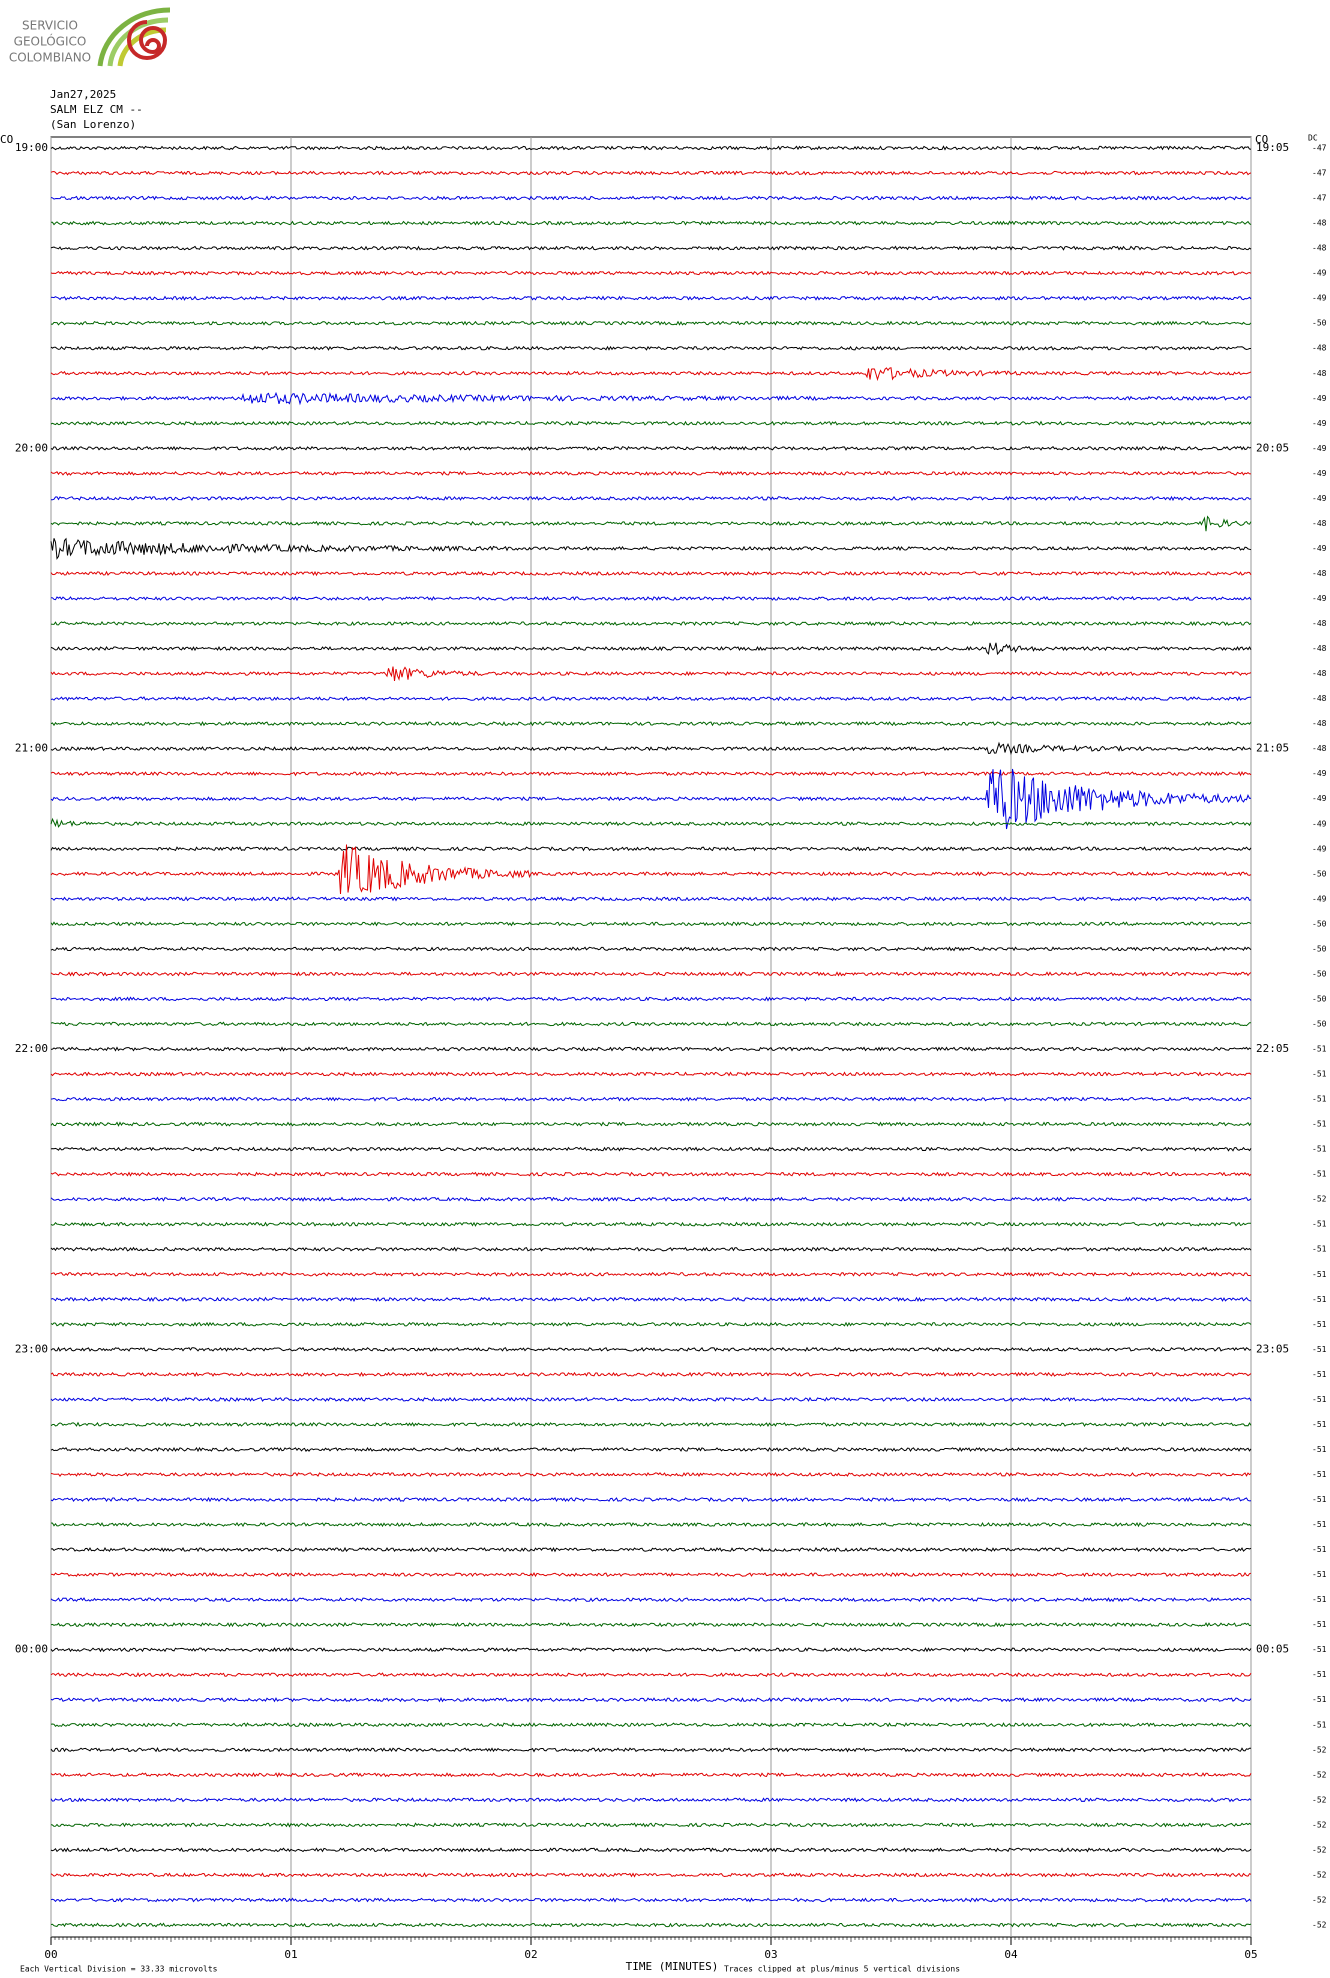 The height and width of the screenshot is (1978, 1330). I want to click on x-tick-label: 02, so click(530, 1954).